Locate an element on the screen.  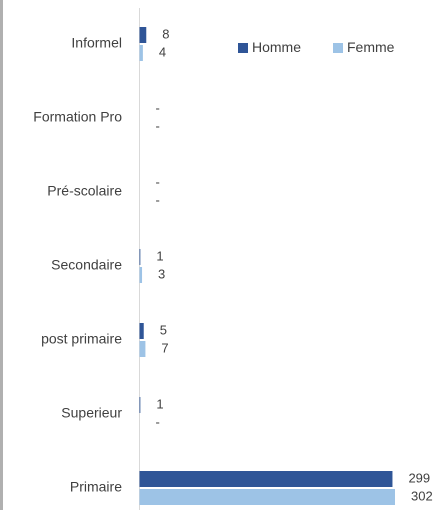
value-label: 3 is located at coordinates (161, 273).